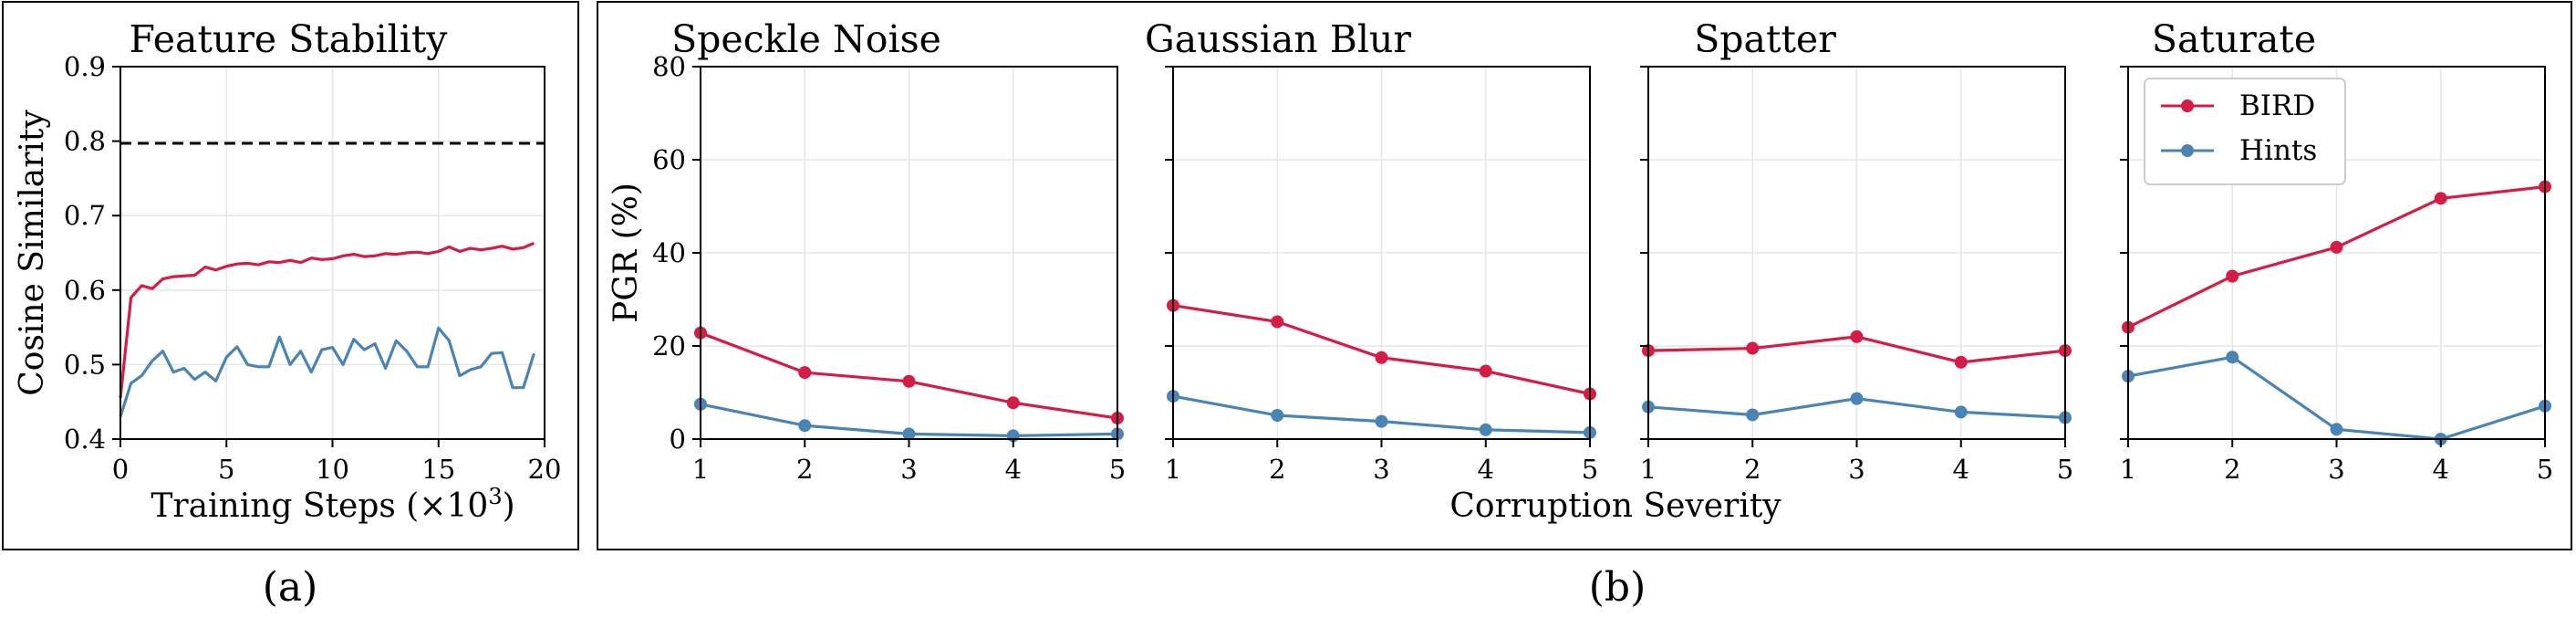 This screenshot has width=2576, height=618. What do you see at coordinates (85, 364) in the screenshot?
I see `y-tick-label: 0.5` at bounding box center [85, 364].